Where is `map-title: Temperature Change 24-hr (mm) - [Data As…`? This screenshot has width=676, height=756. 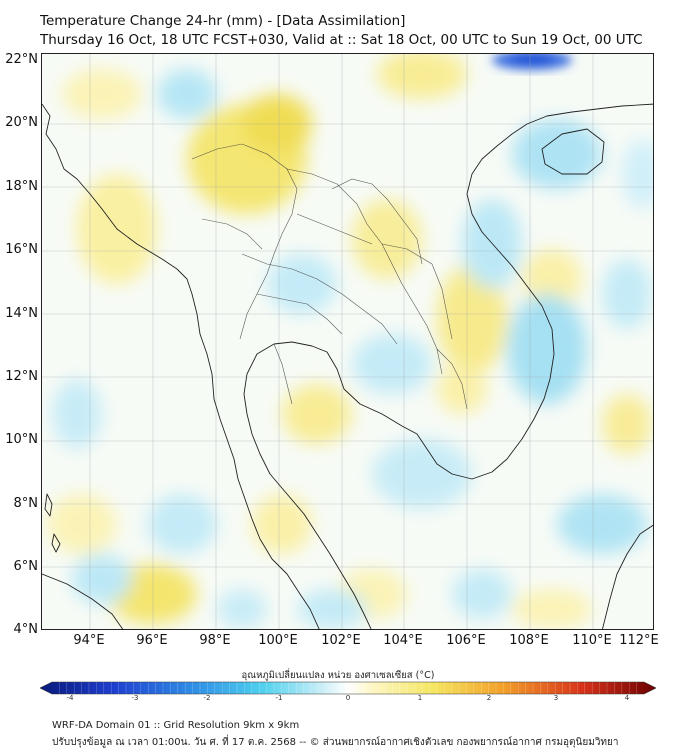 map-title: Temperature Change 24-hr (mm) - [Data As… is located at coordinates (341, 31).